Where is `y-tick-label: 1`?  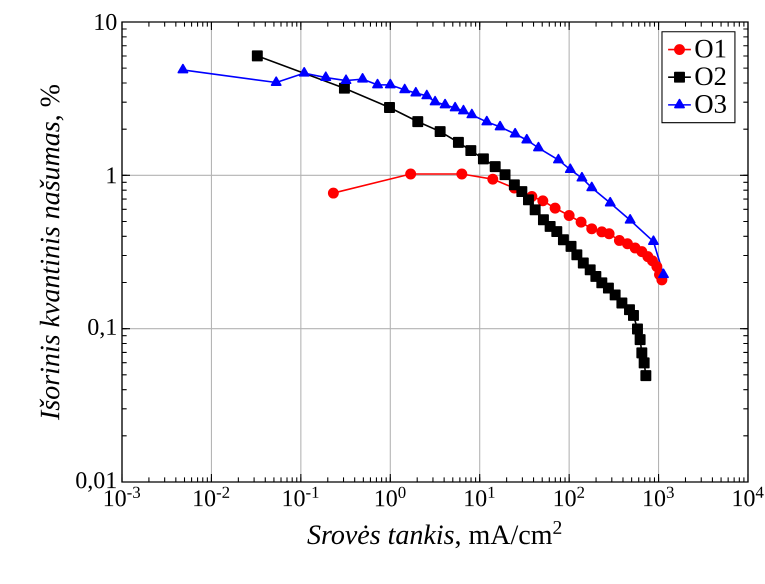
y-tick-label: 1 is located at coordinates (111, 175).